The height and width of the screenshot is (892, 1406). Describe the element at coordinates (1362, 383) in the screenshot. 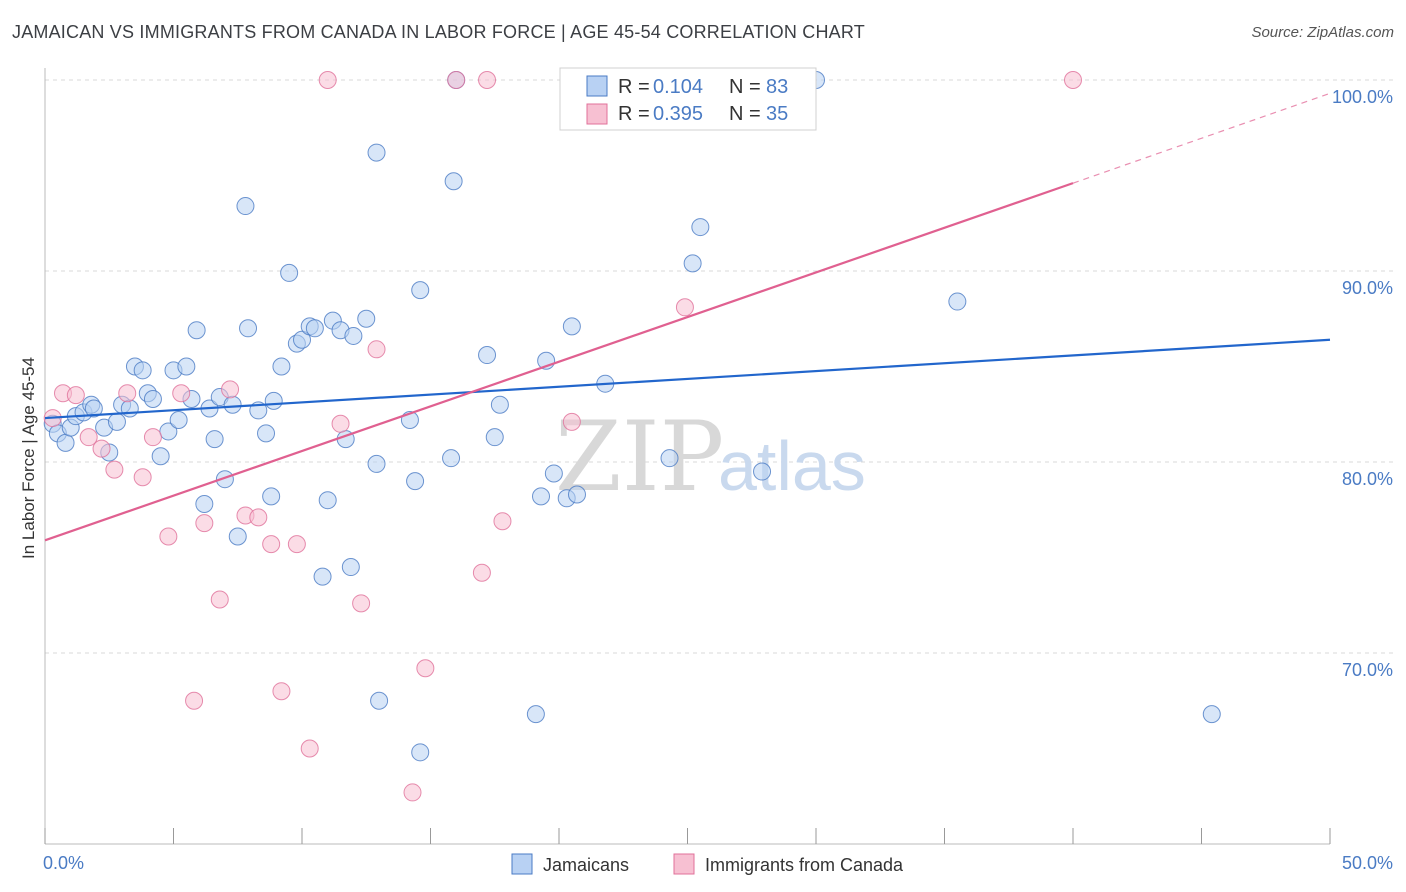

I see `y-tick-labels: 70.0% 80.0% 90.0% 100.0%` at that location.